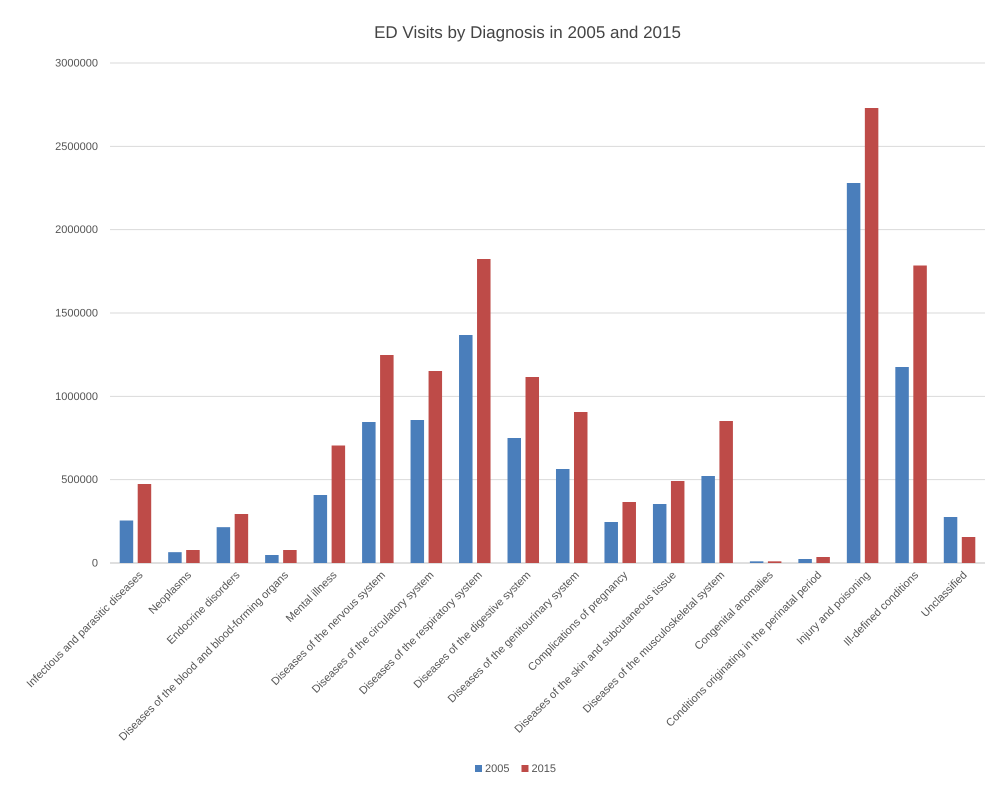 The width and height of the screenshot is (1000, 795). Describe the element at coordinates (76, 230) in the screenshot. I see `y-tick-label: 2000000` at that location.